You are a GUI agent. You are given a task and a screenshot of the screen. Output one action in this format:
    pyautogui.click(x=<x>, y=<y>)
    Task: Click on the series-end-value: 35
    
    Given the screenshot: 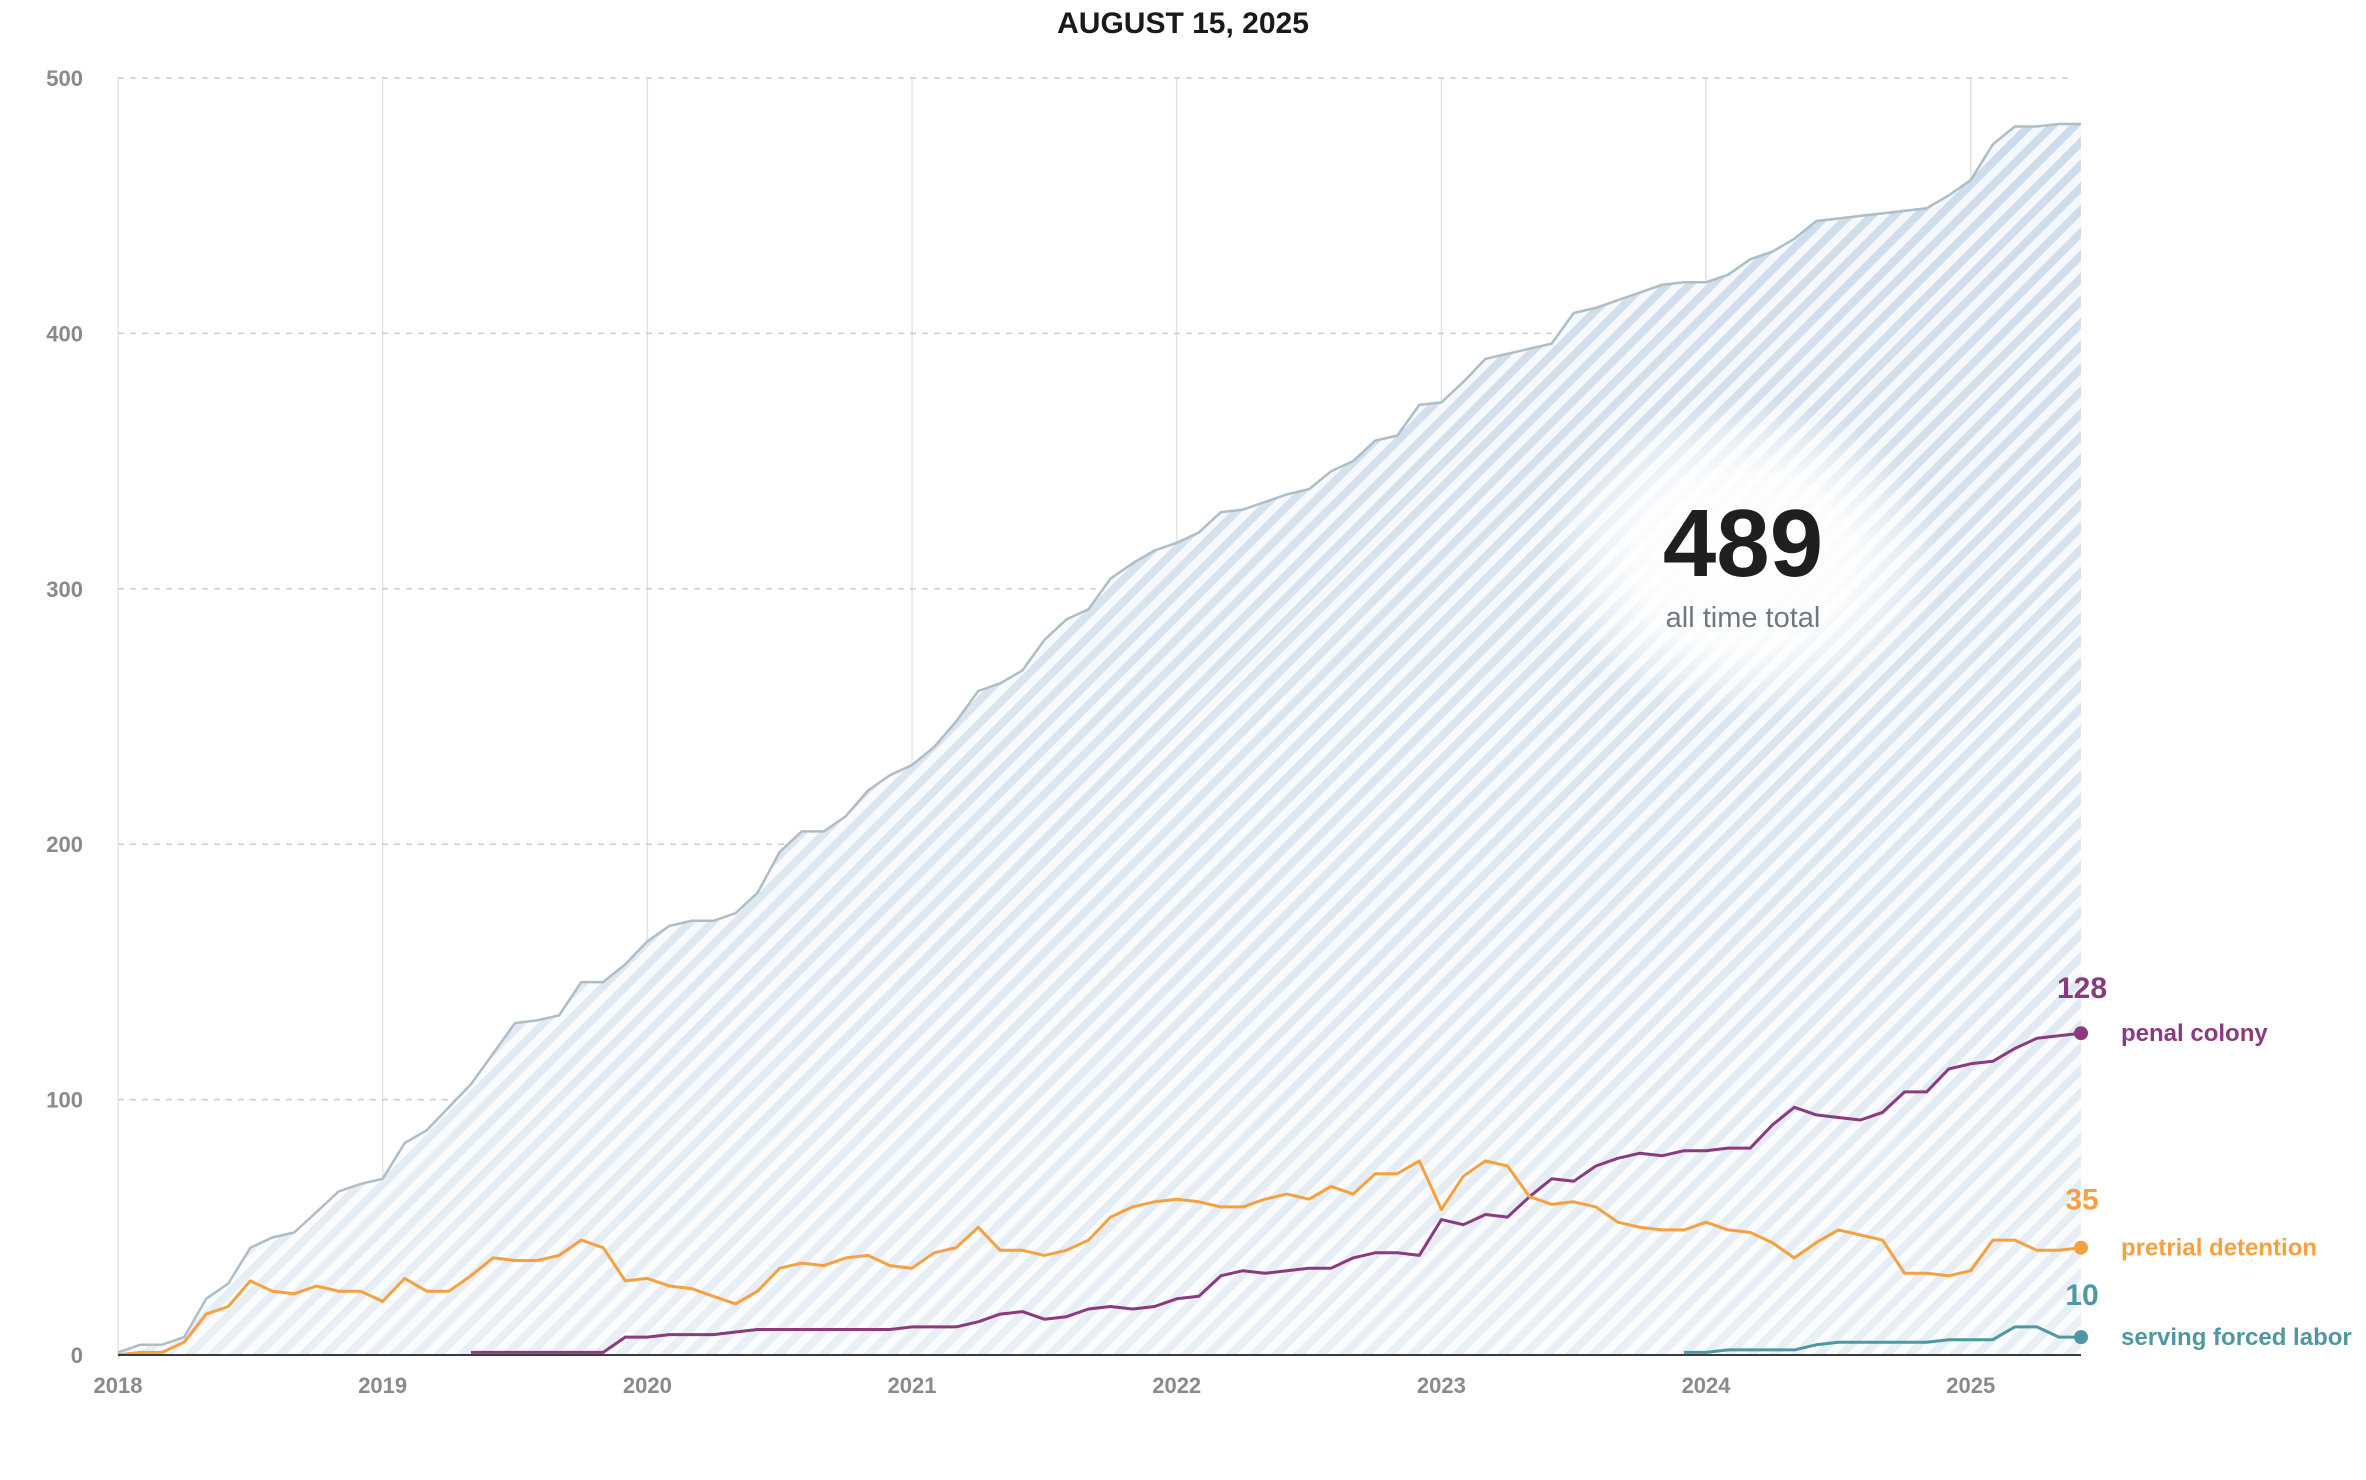 What is the action you would take?
    pyautogui.click(x=2081, y=1200)
    